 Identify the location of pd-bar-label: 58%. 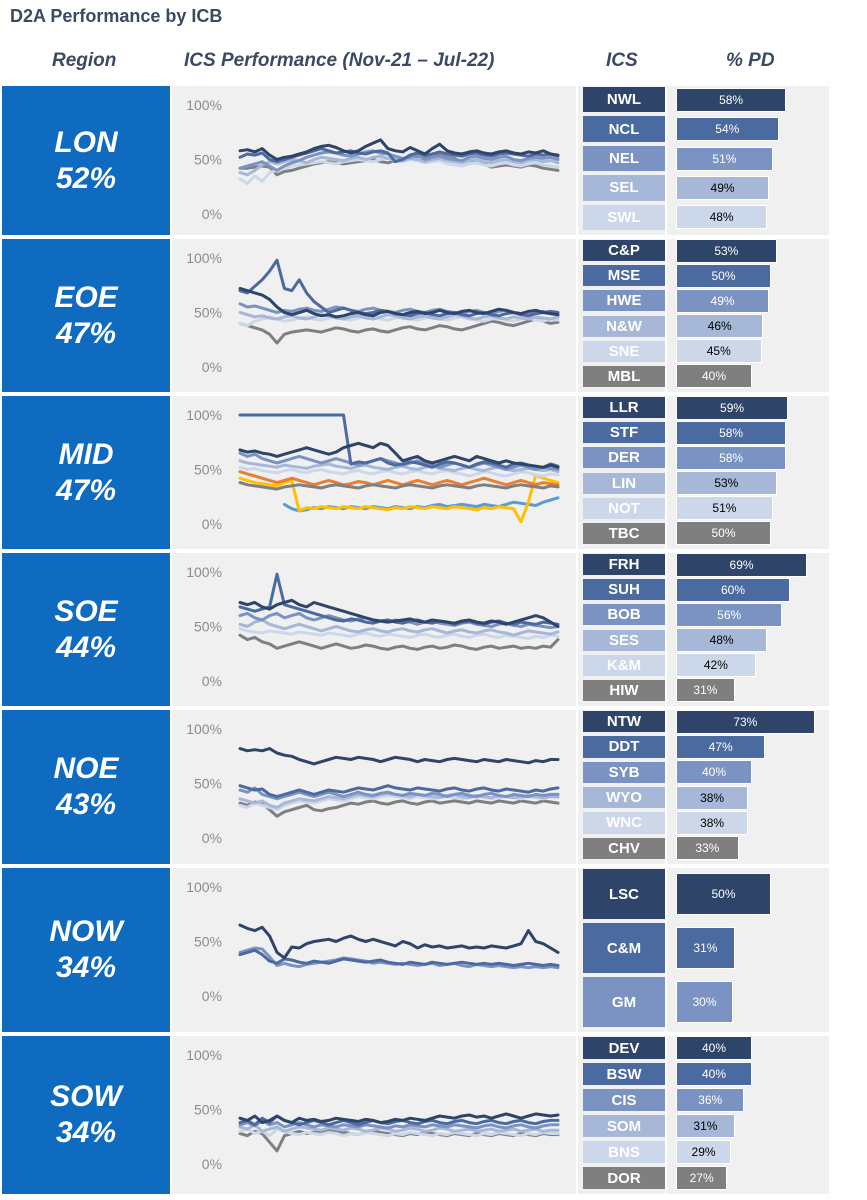
(731, 432).